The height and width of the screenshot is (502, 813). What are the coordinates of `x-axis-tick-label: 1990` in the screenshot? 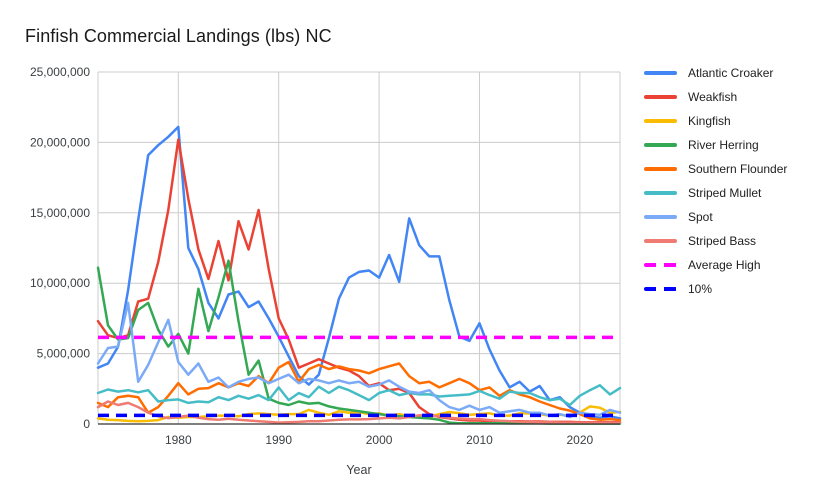 It's located at (278, 440).